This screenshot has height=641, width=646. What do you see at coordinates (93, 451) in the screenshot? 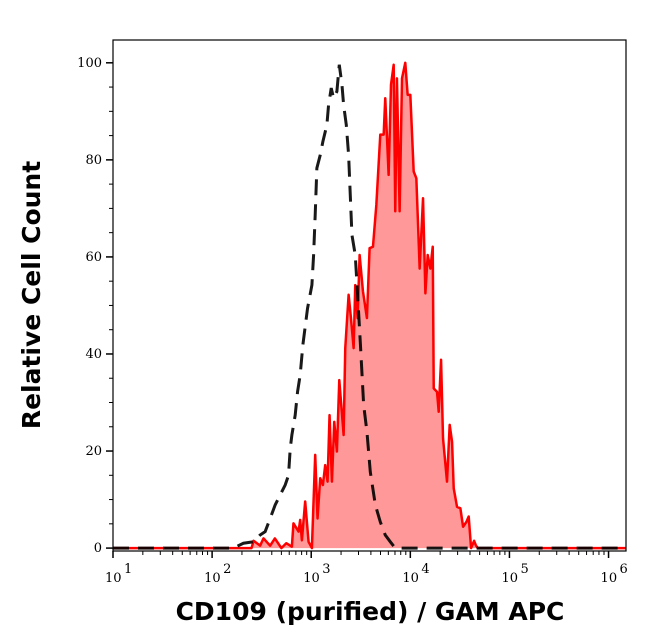
I see `y-tick-label: 20` at bounding box center [93, 451].